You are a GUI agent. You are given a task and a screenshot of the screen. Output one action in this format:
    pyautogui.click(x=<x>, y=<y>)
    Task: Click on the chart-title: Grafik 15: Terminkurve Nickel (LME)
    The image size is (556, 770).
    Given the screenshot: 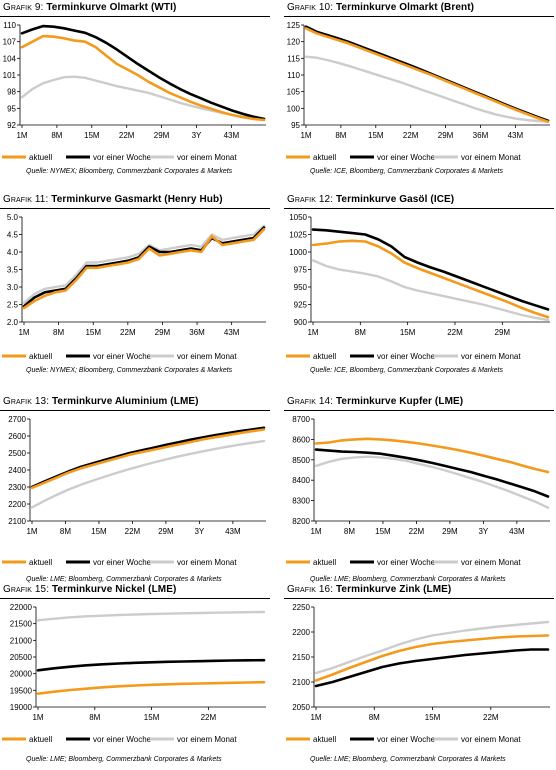 What is the action you would take?
    pyautogui.click(x=90, y=589)
    